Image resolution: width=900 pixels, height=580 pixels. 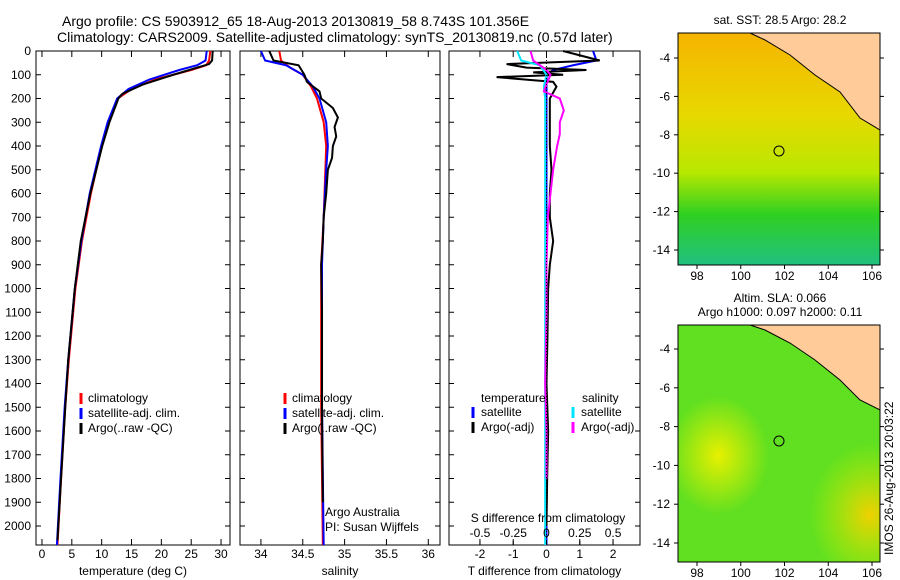 What do you see at coordinates (613, 533) in the screenshot?
I see `x2-tick-label: 0.5` at bounding box center [613, 533].